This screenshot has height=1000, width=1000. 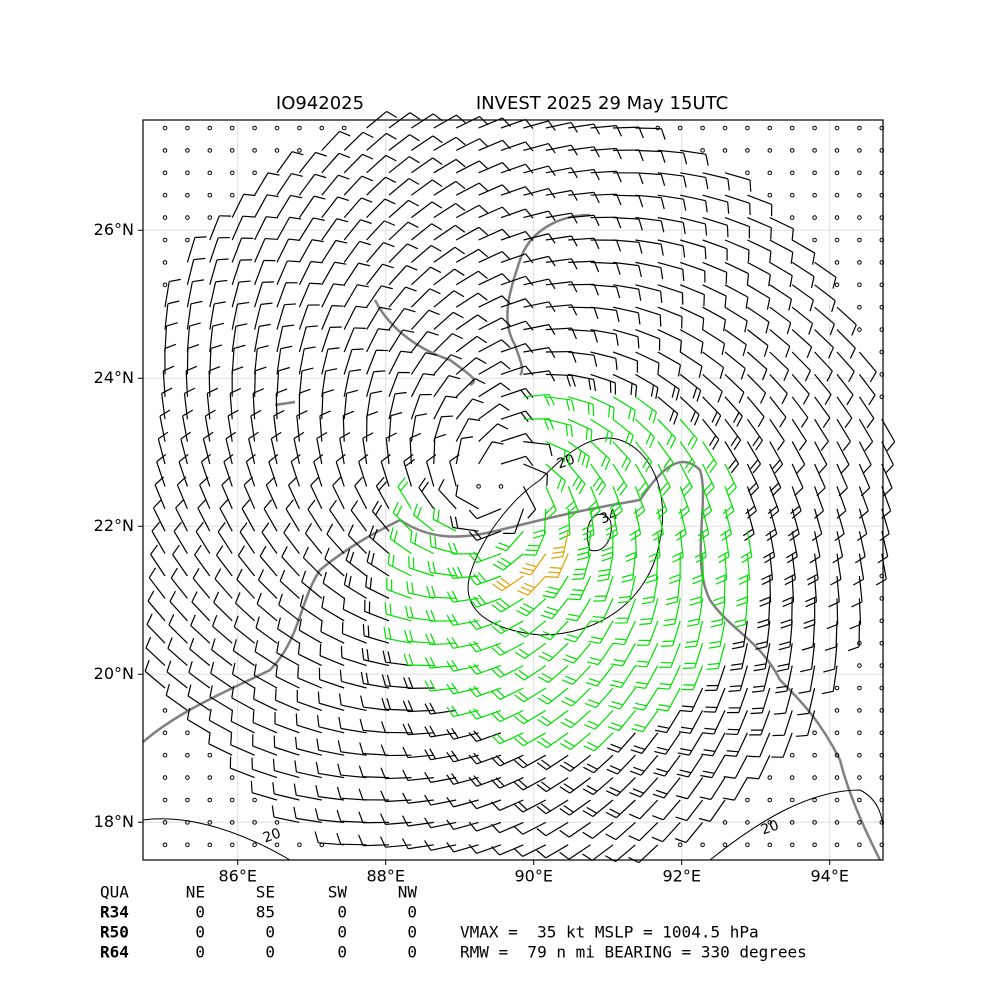 I want to click on x-tick-label: 88°E, so click(x=385, y=876).